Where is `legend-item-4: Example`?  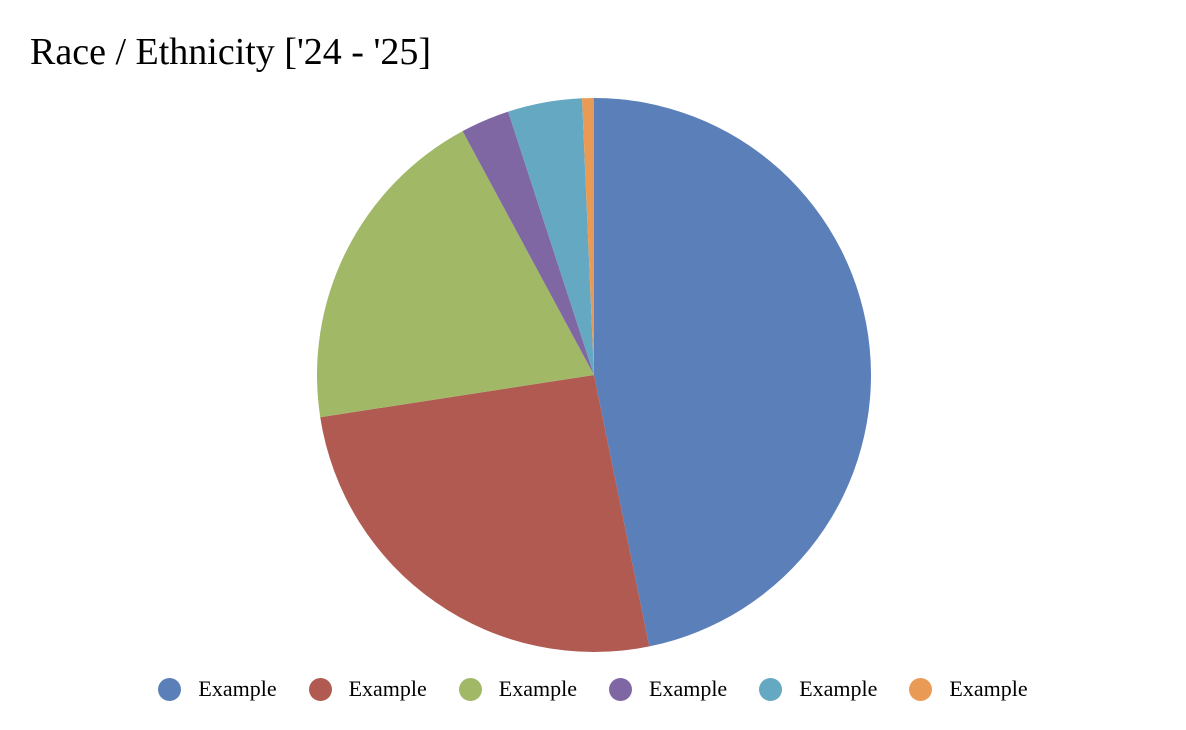 legend-item-4: Example is located at coordinates (668, 689).